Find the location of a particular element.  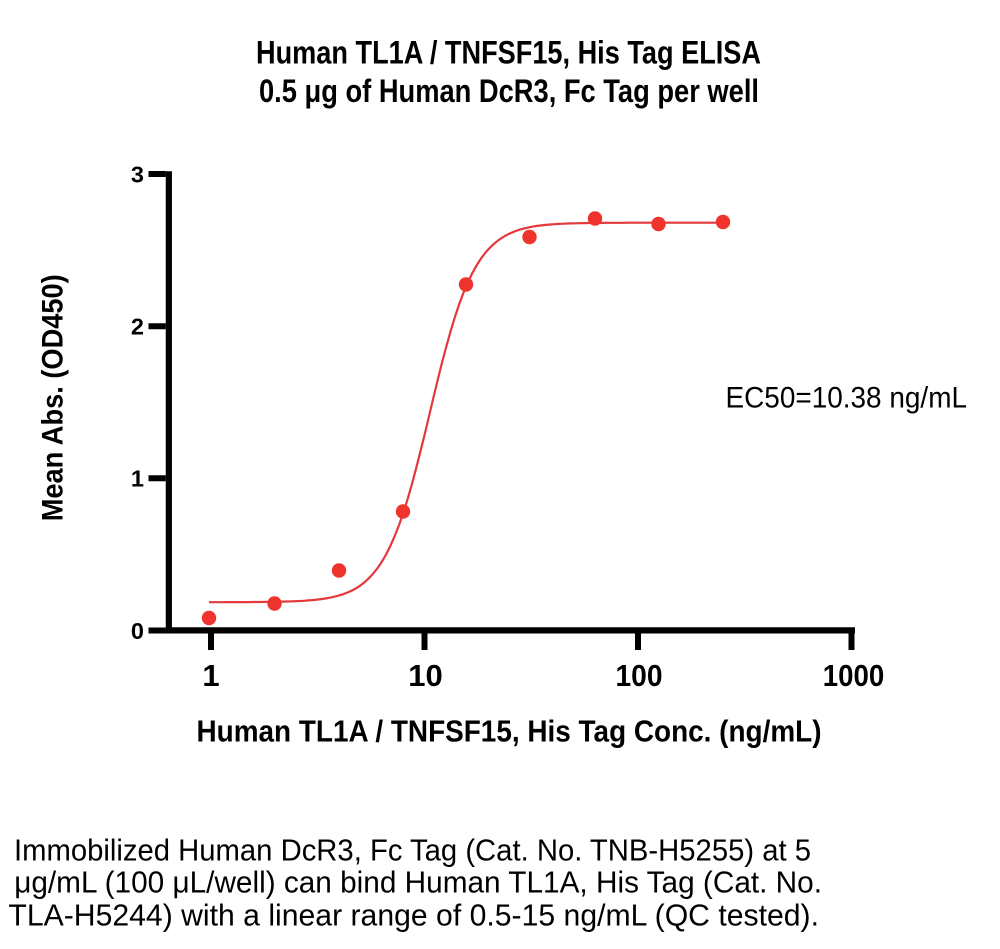

svg-text: Mean Abs. (OD450) is located at coordinates (53, 397).